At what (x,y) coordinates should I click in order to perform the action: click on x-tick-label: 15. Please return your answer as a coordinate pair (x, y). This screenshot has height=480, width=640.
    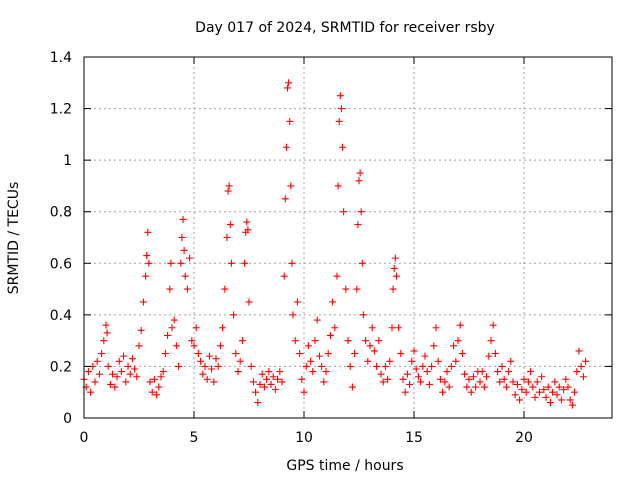
    Looking at the image, I should click on (414, 438).